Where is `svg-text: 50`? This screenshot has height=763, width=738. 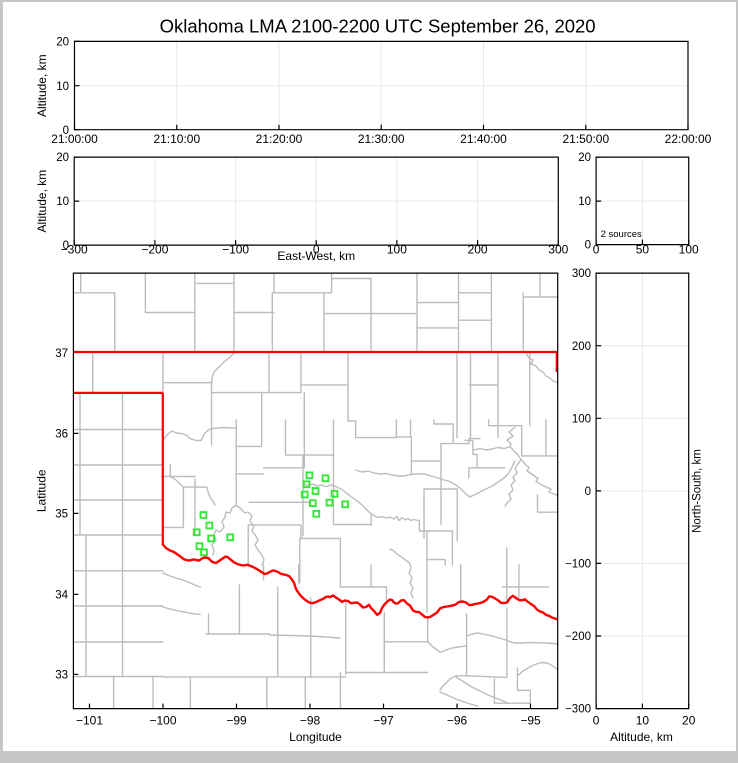
svg-text: 50 is located at coordinates (643, 250).